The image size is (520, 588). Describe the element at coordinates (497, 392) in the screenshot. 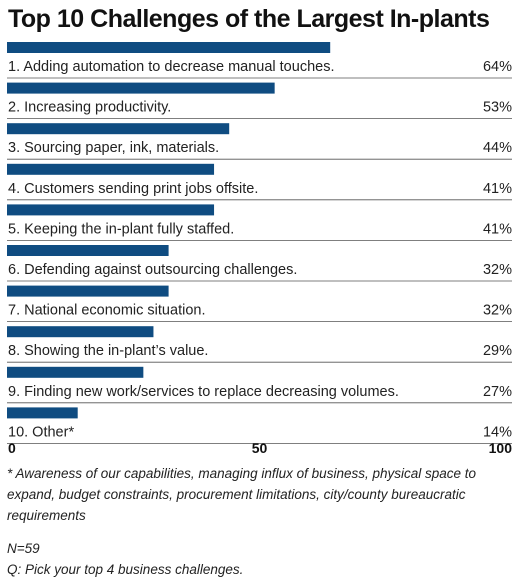

I see `value-label: 27%` at that location.